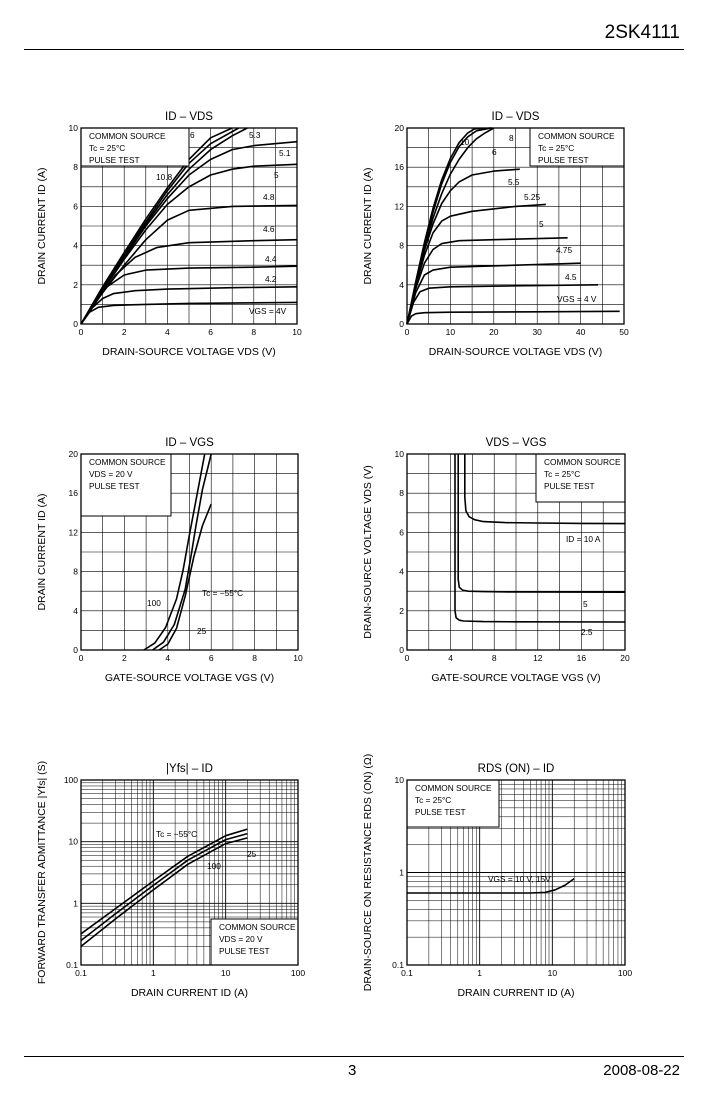  What do you see at coordinates (42, 872) in the screenshot?
I see `y-axis-label: FORWARD TRANSFER ADMITTANCE |Yfs| (S)` at bounding box center [42, 872].